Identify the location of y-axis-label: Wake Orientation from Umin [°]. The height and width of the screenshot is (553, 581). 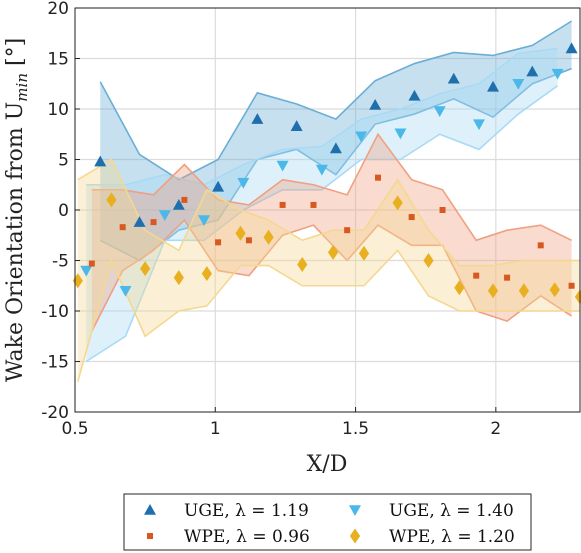
(17, 210).